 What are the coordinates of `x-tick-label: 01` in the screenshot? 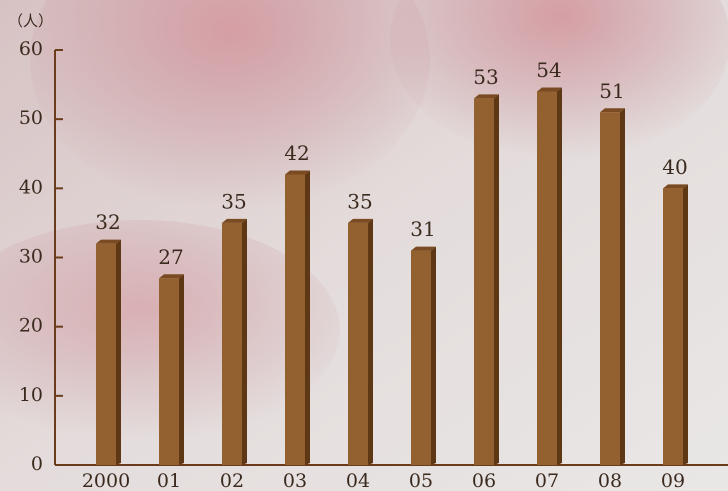 It's located at (169, 480).